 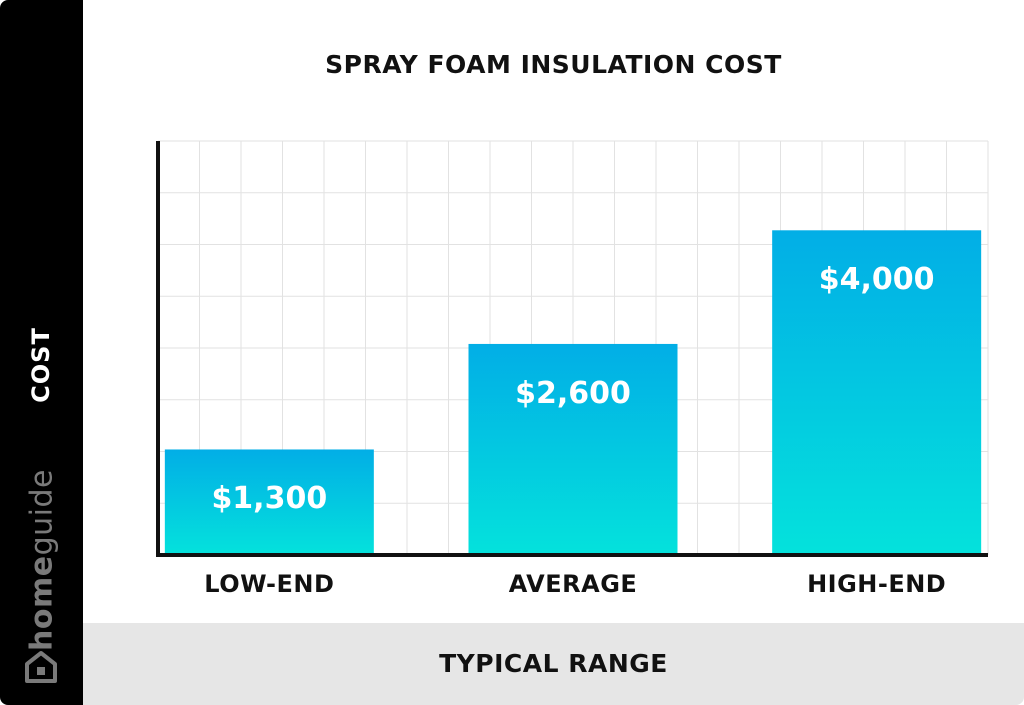 I want to click on data-label: $2,600, so click(x=573, y=393).